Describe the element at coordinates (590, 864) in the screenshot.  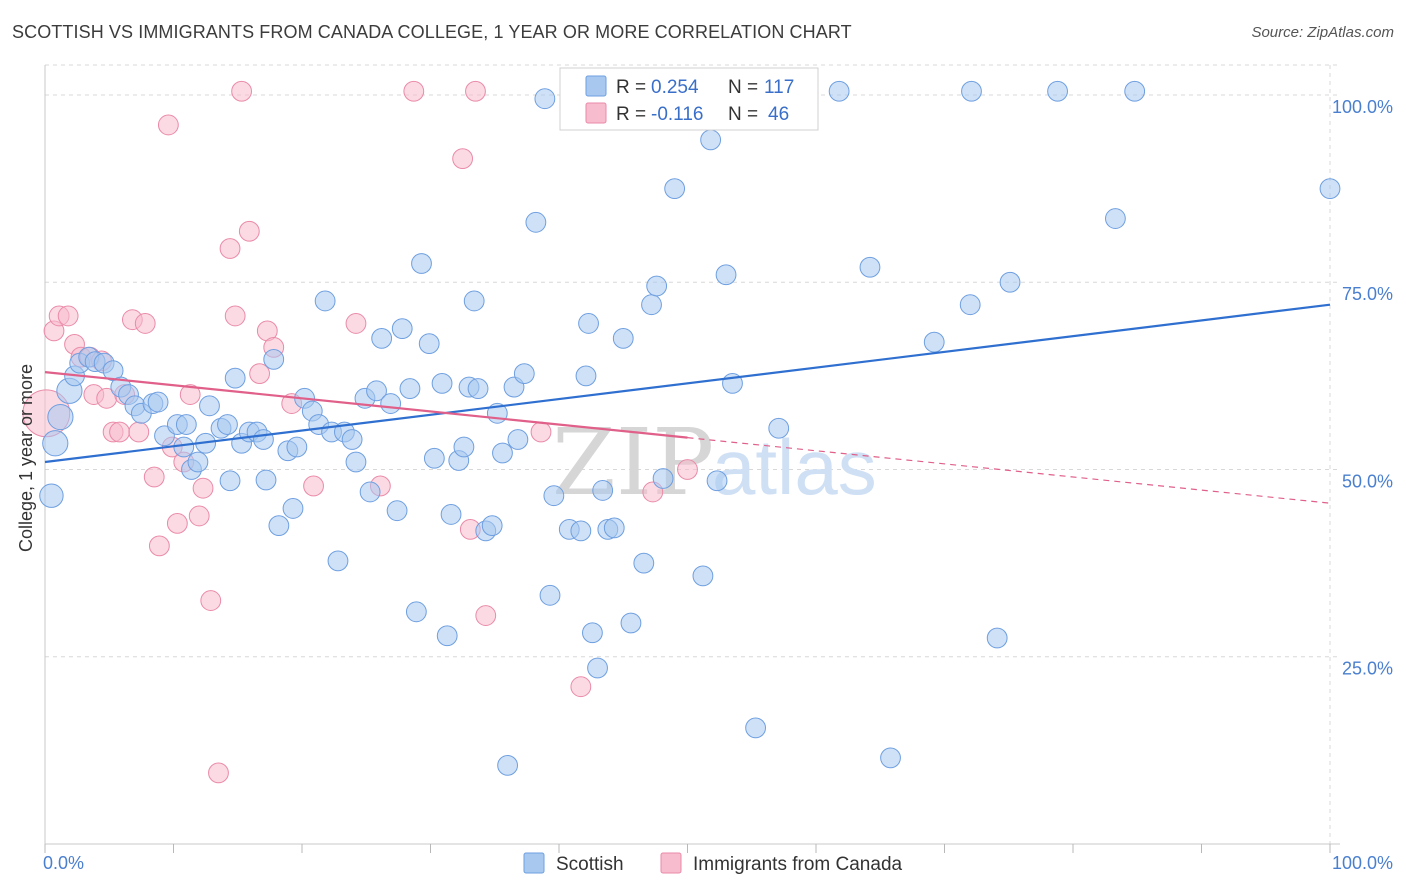
I see `bottom-legend-label-scottish: Scottish` at that location.